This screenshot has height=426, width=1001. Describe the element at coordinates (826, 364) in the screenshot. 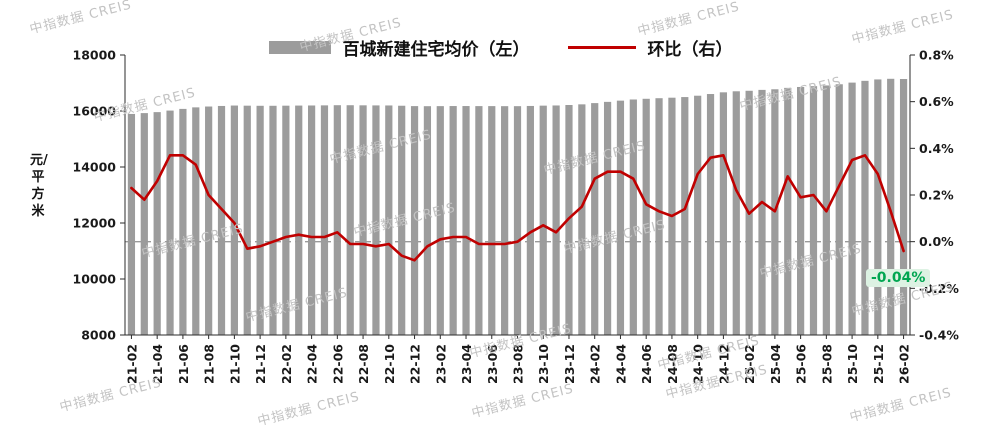

I see `x-tick-label: 25-08` at that location.